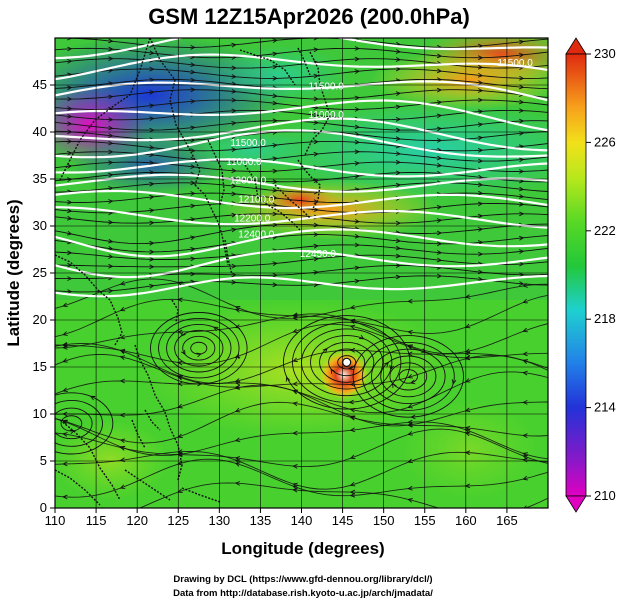 The height and width of the screenshot is (605, 619). What do you see at coordinates (43, 507) in the screenshot?
I see `y-tick-label: 0` at bounding box center [43, 507].